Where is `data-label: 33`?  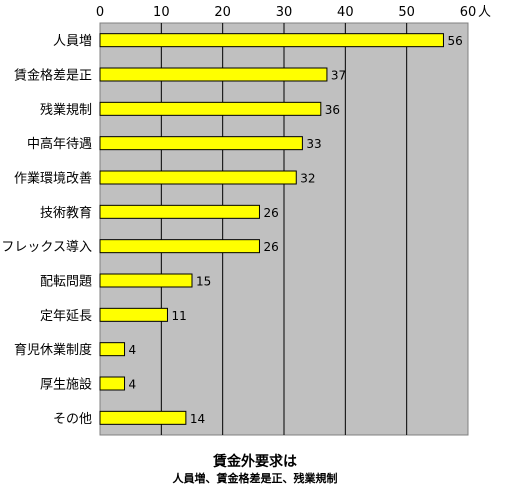
data-label: 33 is located at coordinates (313, 144).